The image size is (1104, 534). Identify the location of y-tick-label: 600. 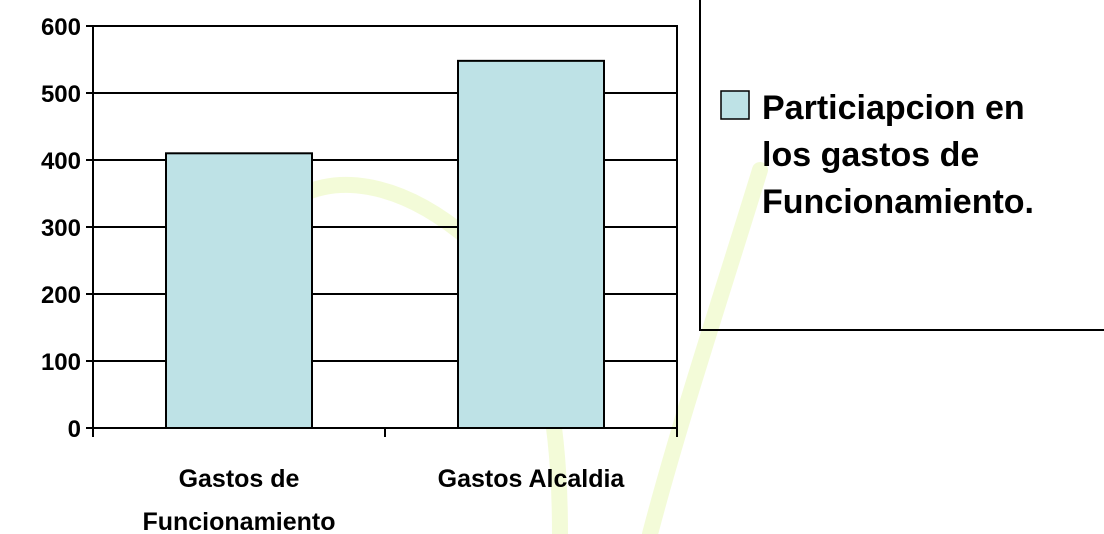
(61, 27).